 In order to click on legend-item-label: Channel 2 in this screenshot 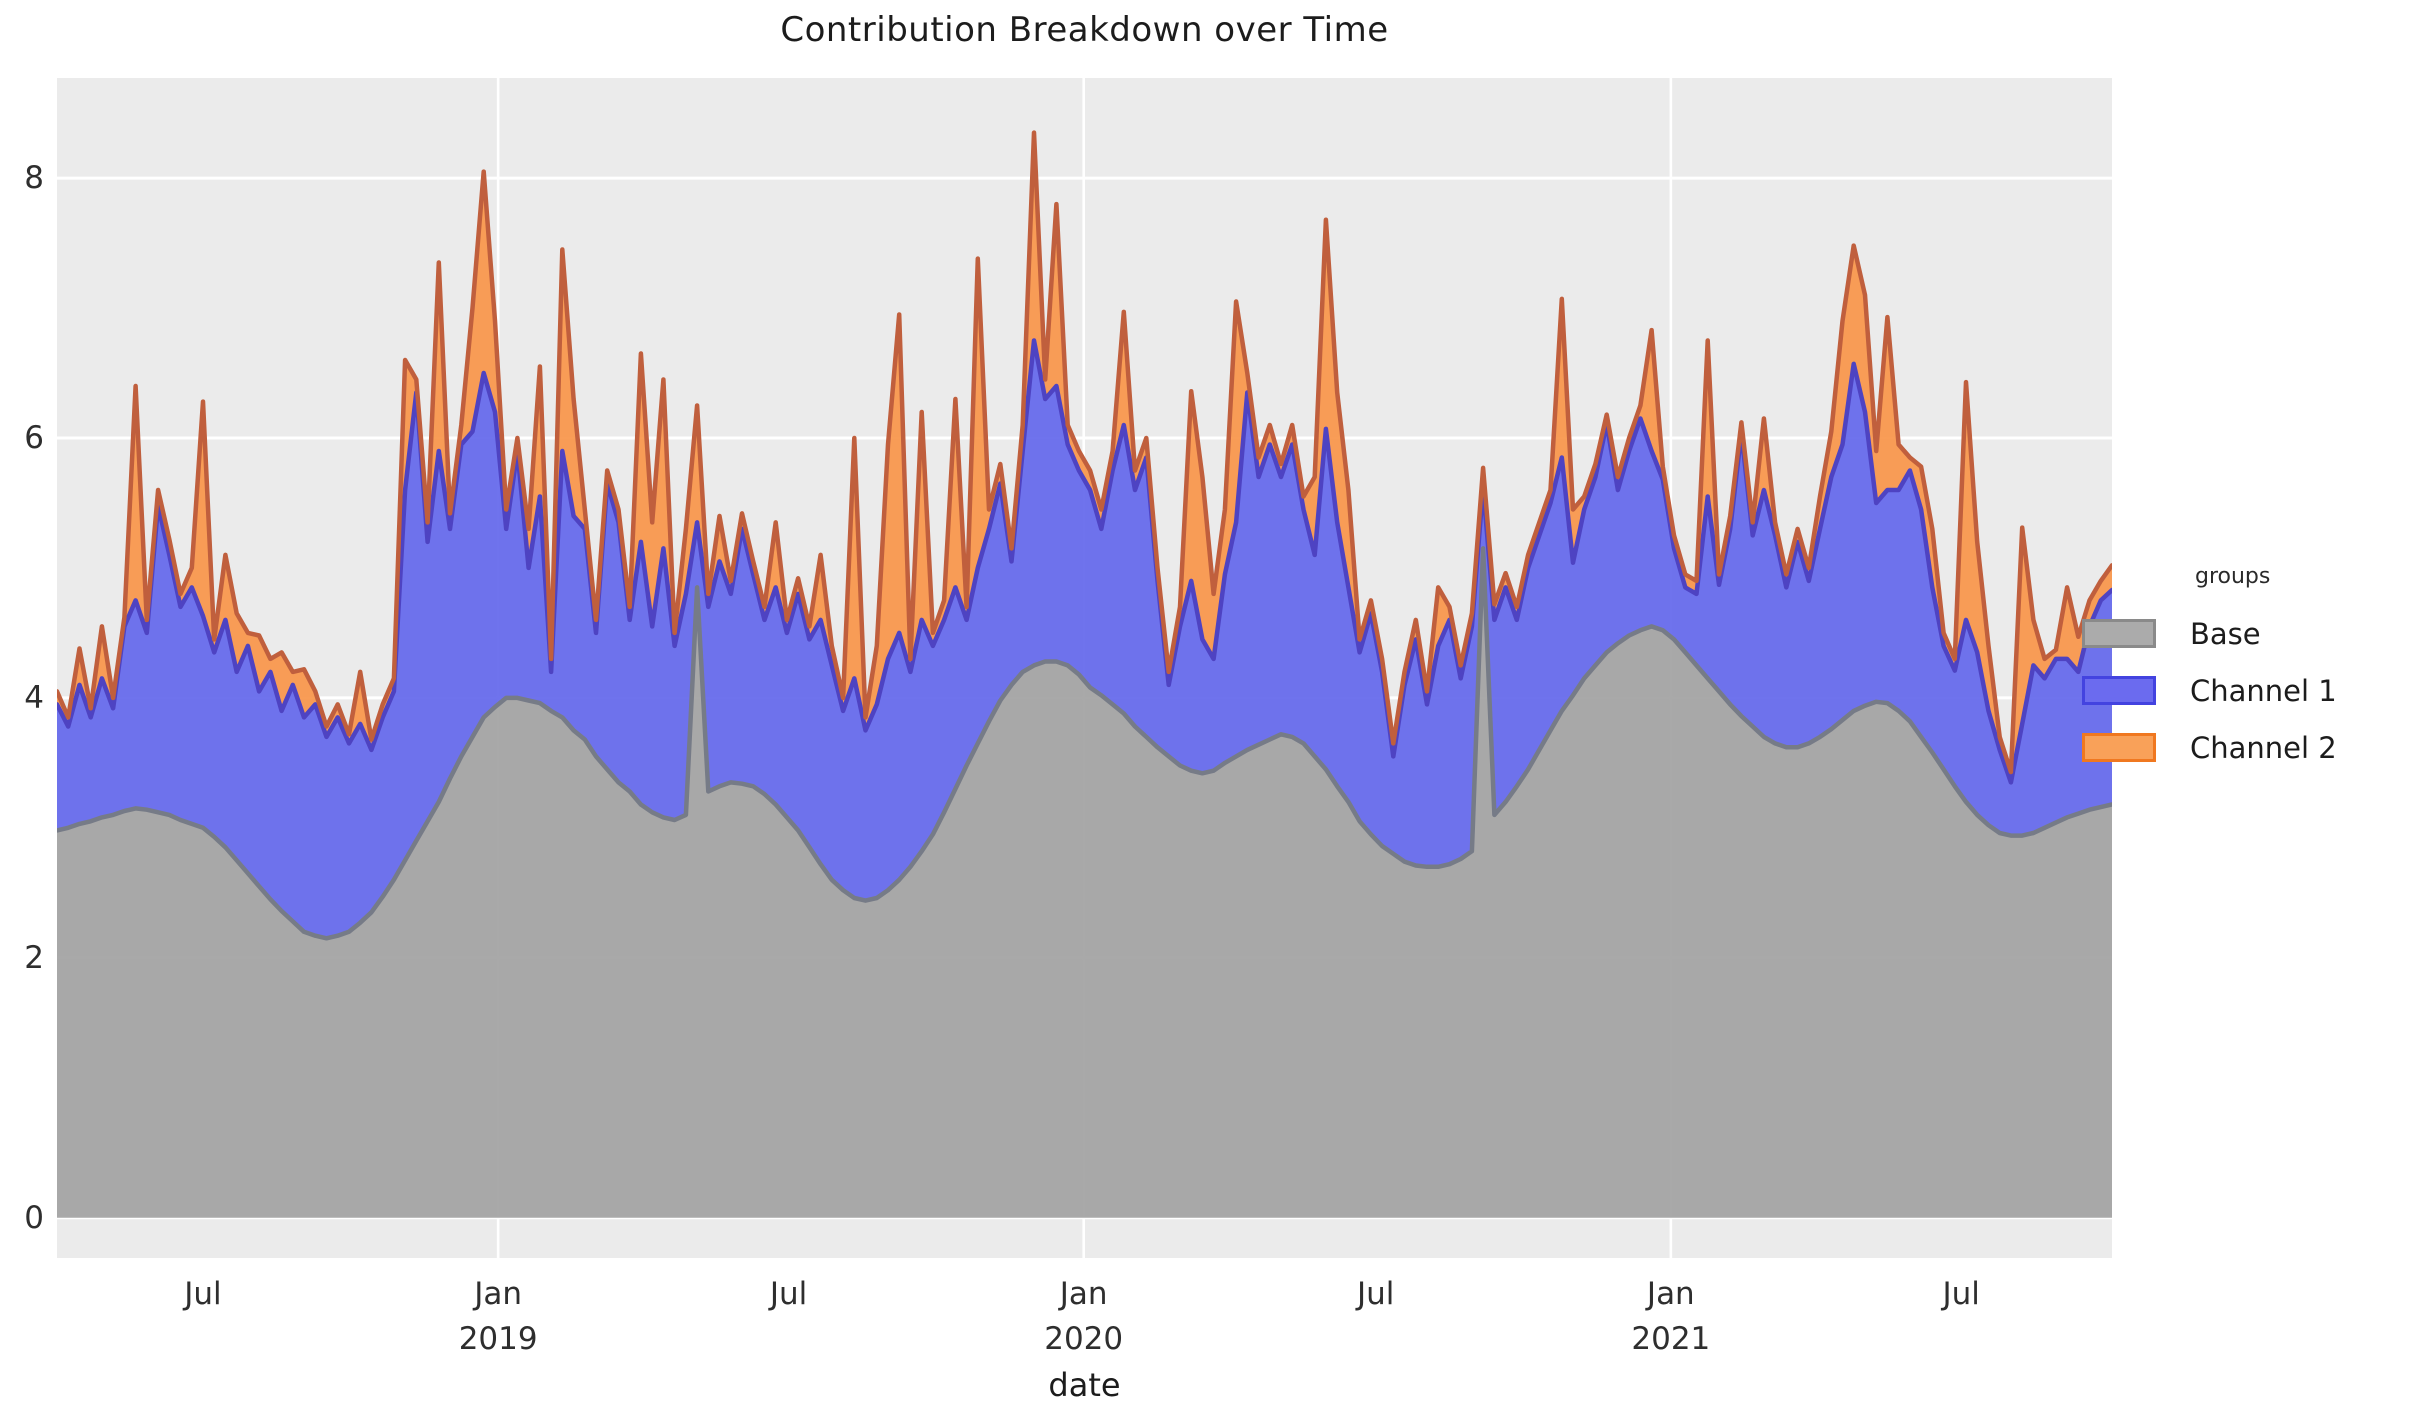, I will do `click(2263, 747)`.